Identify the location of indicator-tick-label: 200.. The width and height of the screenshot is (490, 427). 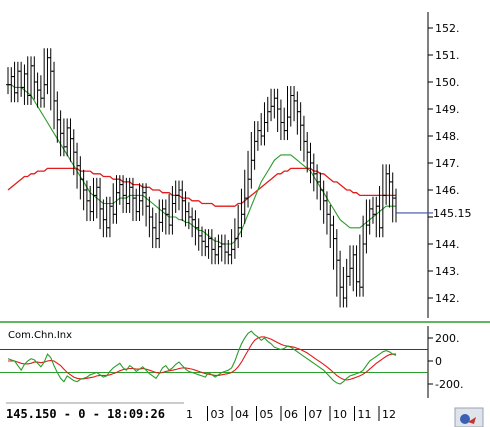
(447, 338).